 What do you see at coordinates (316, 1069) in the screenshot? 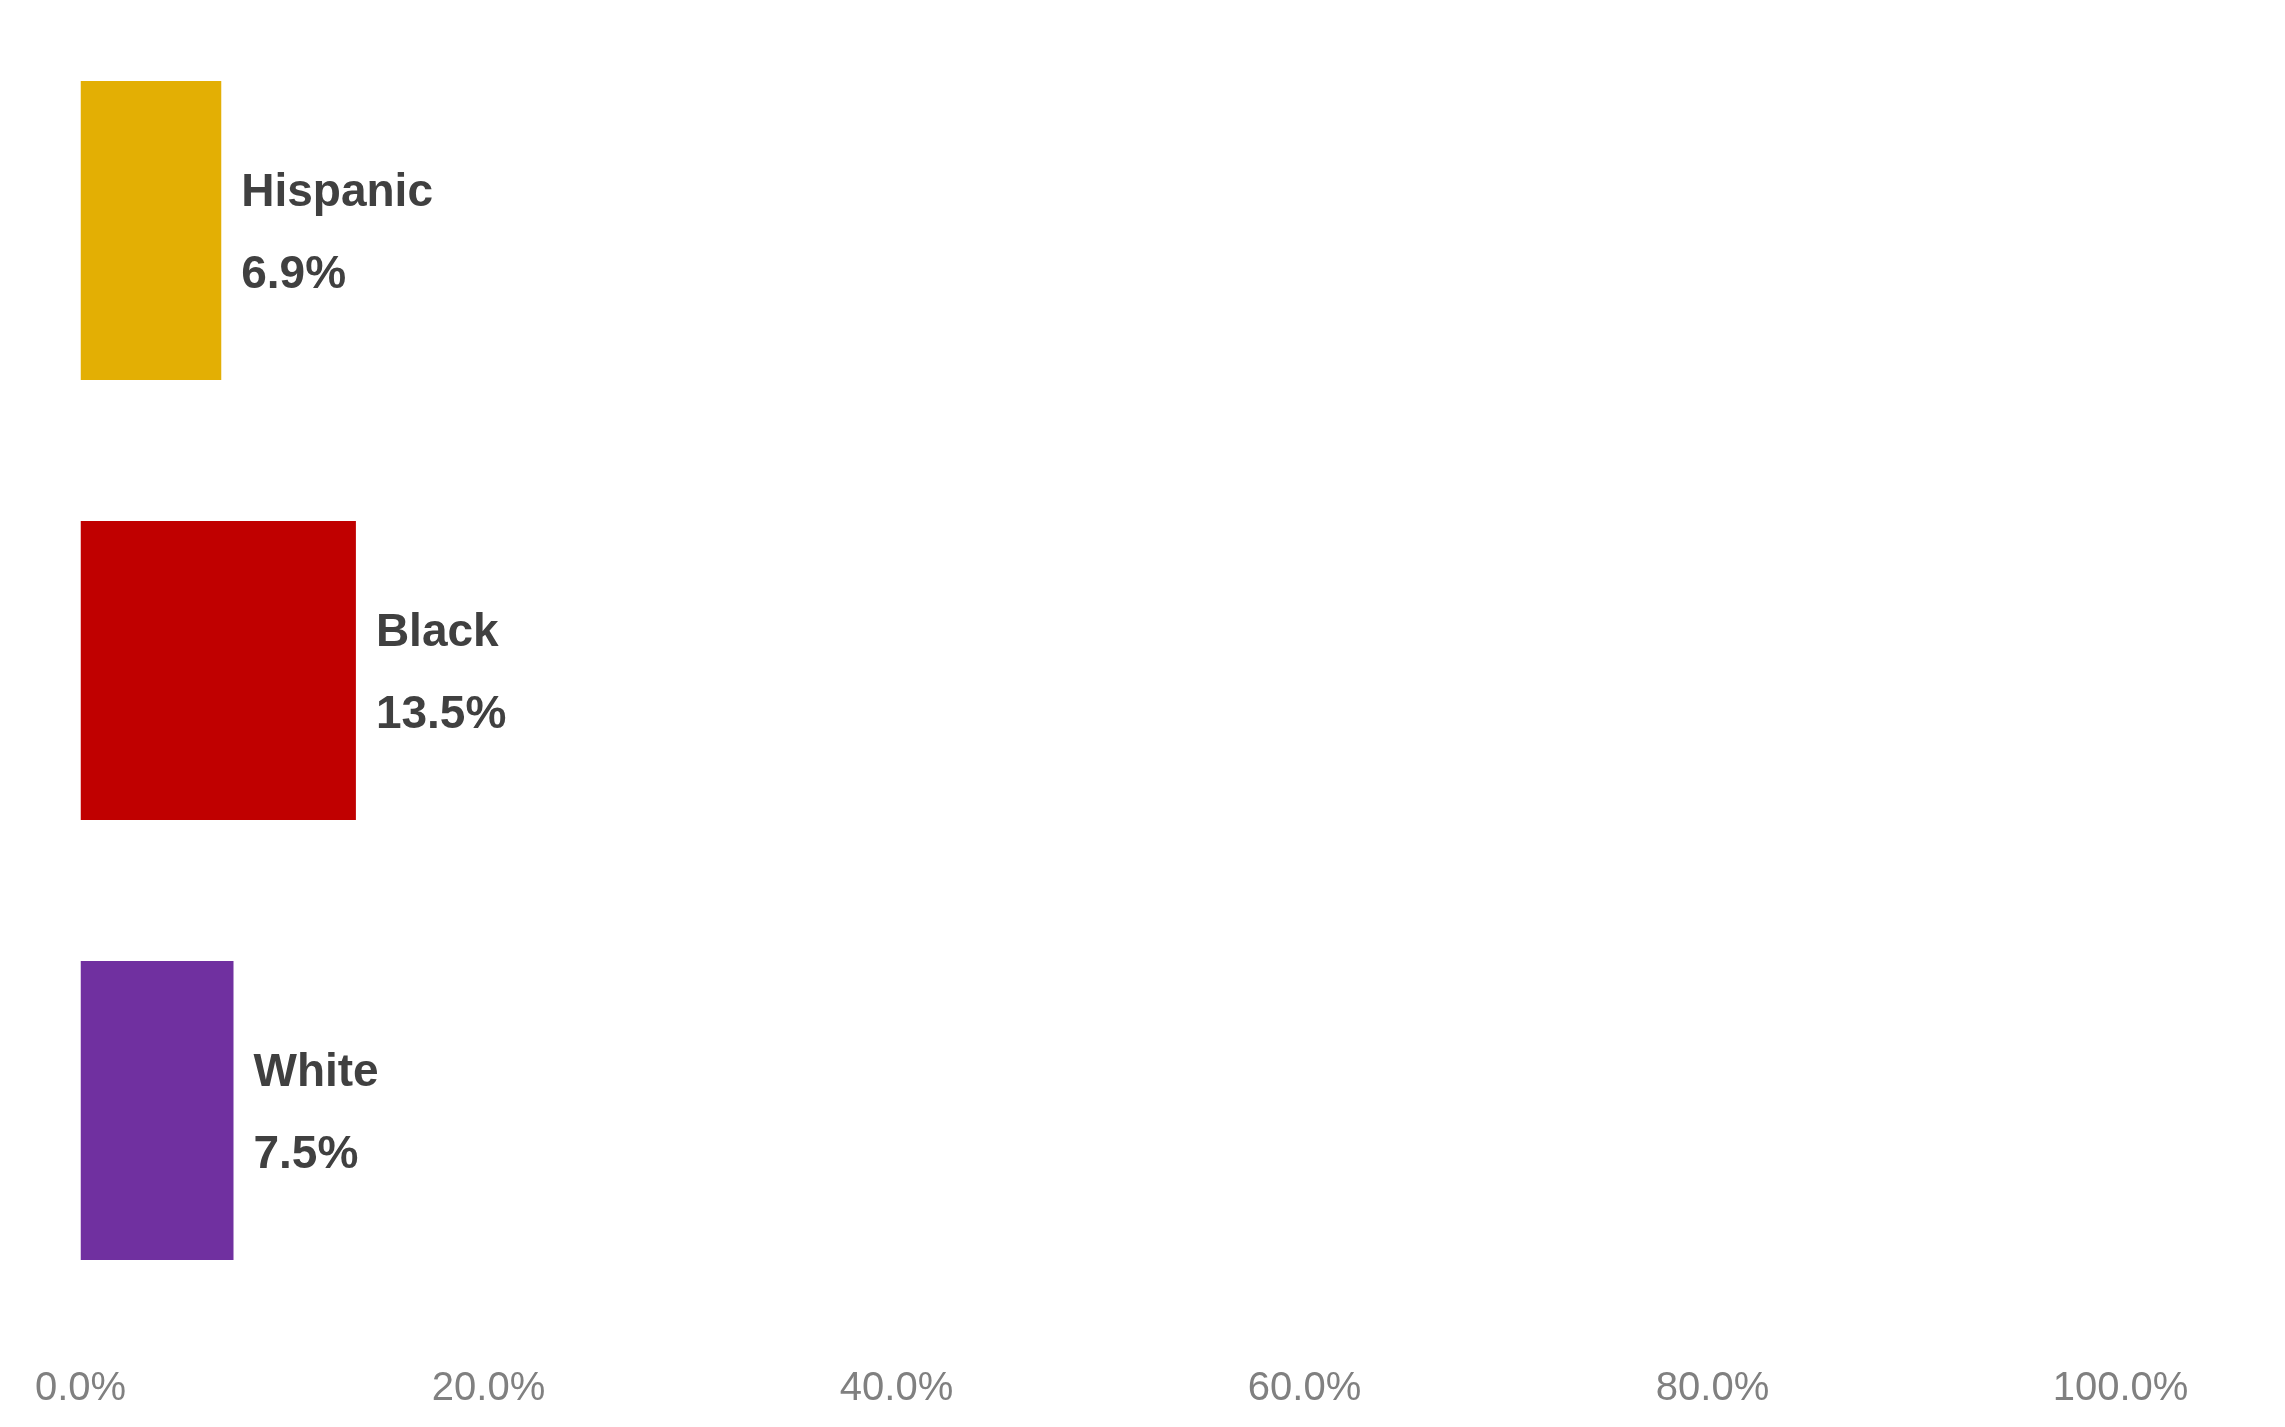
I see `y-tick-label: White` at bounding box center [316, 1069].